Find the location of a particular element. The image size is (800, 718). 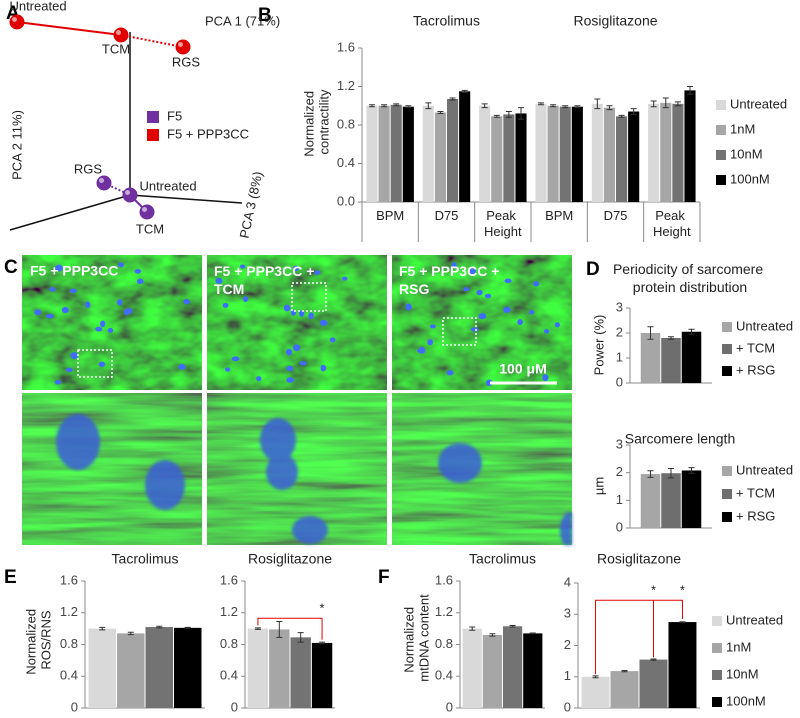

significance-label: * is located at coordinates (653, 590).